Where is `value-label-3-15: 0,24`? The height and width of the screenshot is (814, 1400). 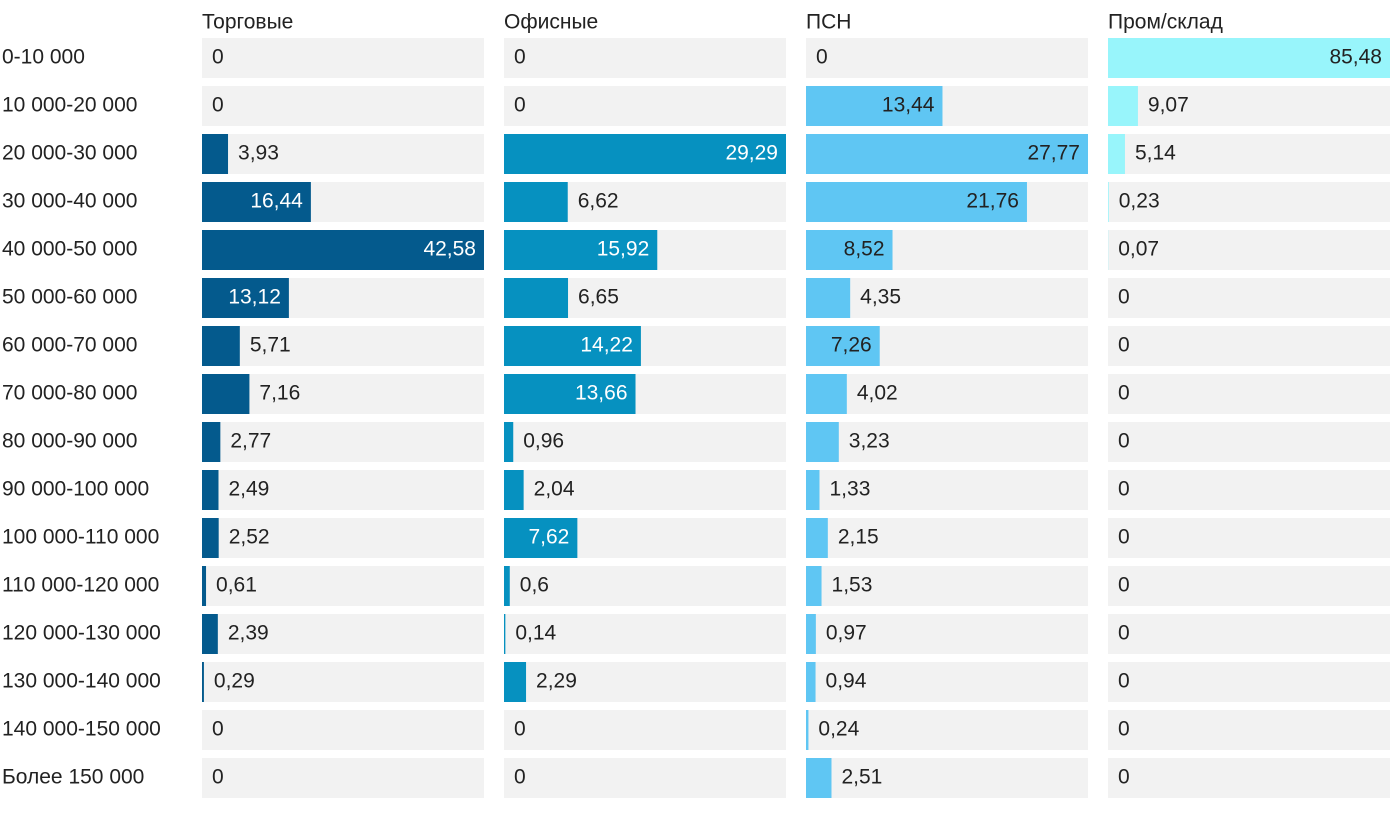 value-label-3-15: 0,24 is located at coordinates (838, 729).